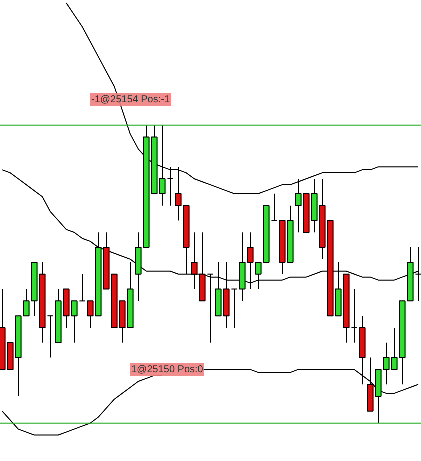  I want to click on text: -1@25154 Pos:-1, so click(131, 100).